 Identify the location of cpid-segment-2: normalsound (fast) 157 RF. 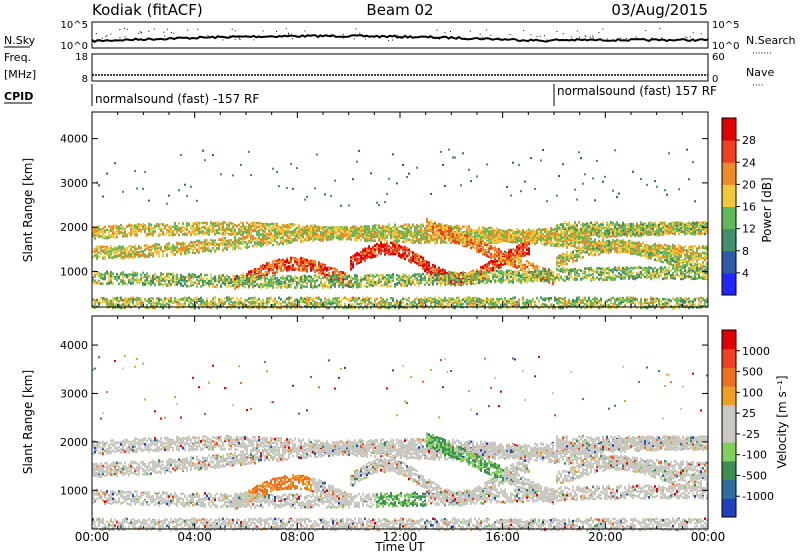
(637, 91).